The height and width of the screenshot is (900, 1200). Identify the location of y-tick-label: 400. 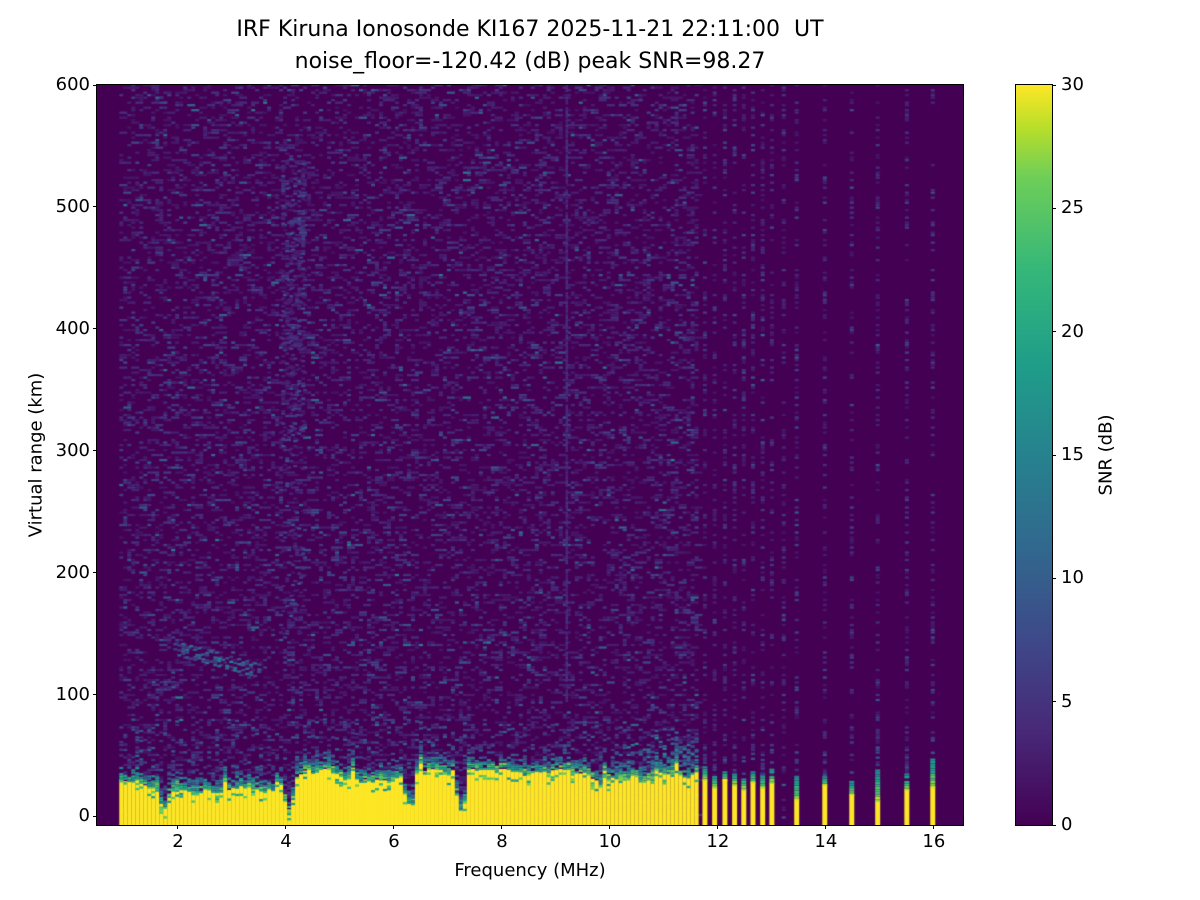
(72, 328).